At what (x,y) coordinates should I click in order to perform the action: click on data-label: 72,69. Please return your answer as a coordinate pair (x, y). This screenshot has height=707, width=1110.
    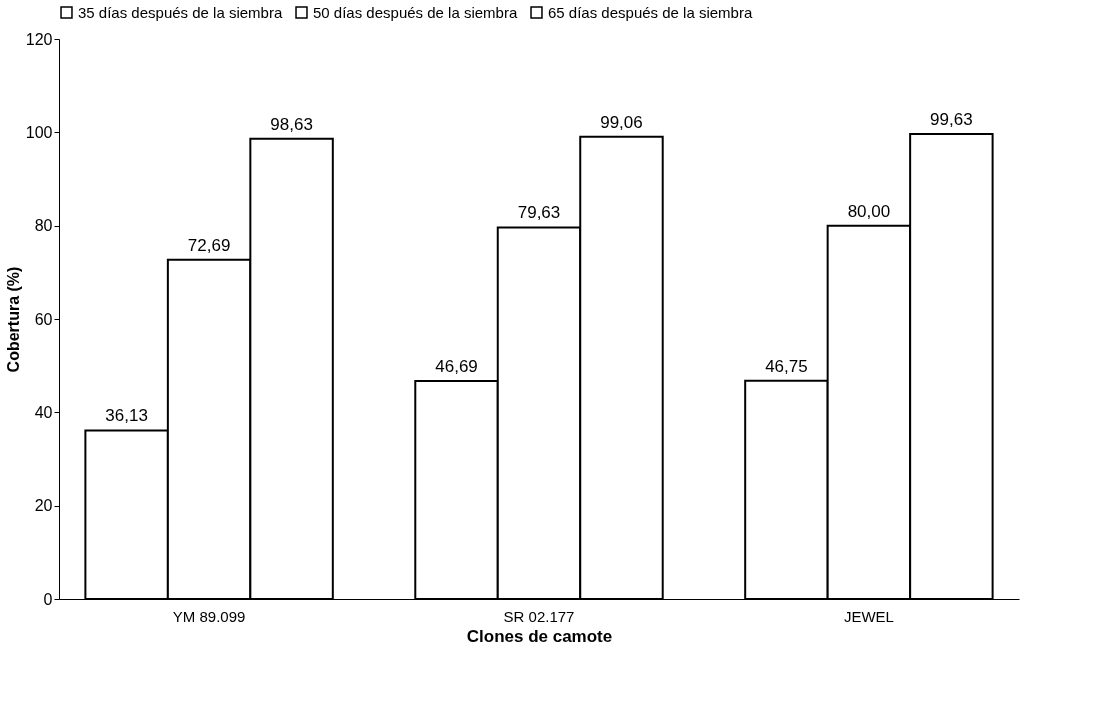
    Looking at the image, I should click on (209, 245).